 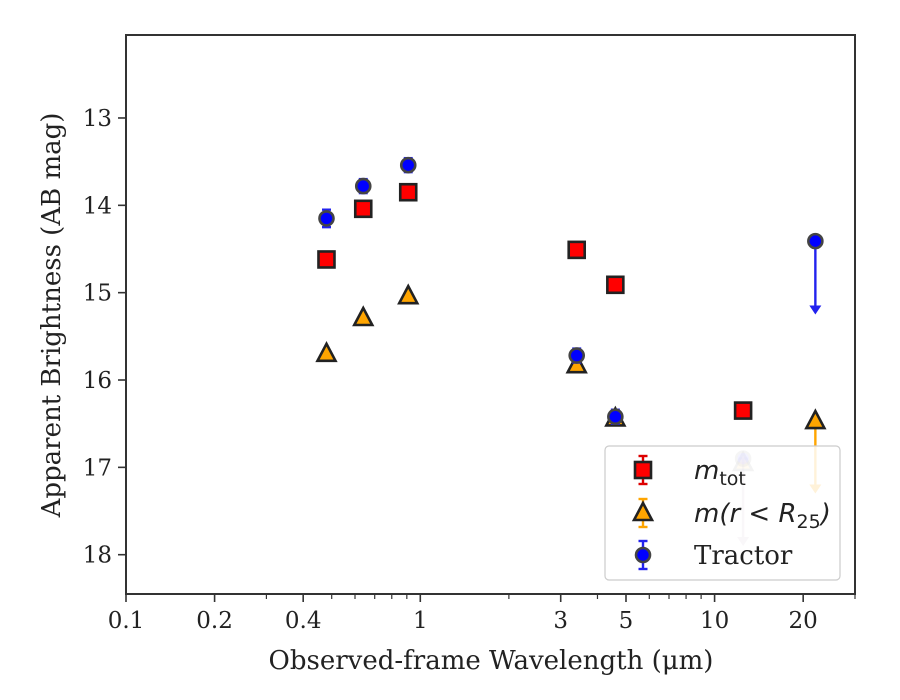 What do you see at coordinates (97, 556) in the screenshot?
I see `y-tick-label: 18` at bounding box center [97, 556].